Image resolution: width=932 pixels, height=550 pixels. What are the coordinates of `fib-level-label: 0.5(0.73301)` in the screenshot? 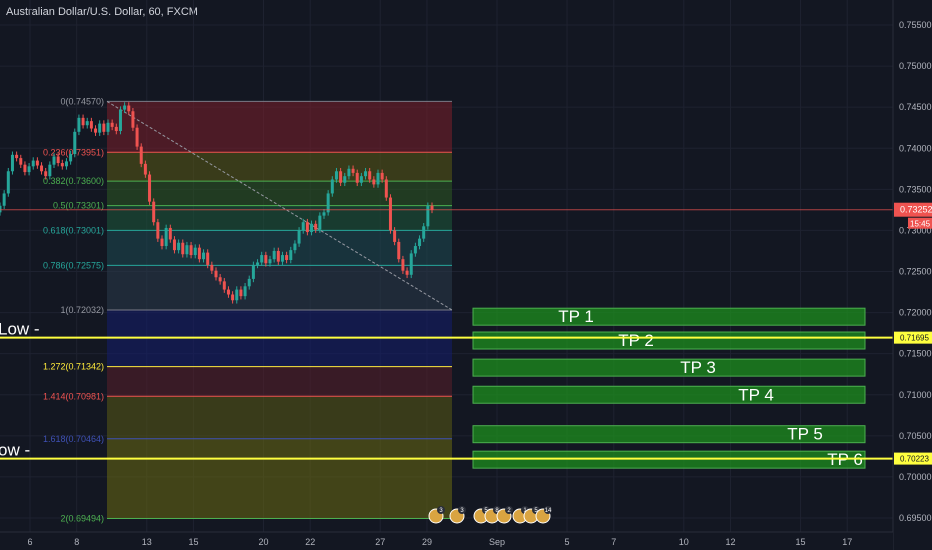 It's located at (78, 206).